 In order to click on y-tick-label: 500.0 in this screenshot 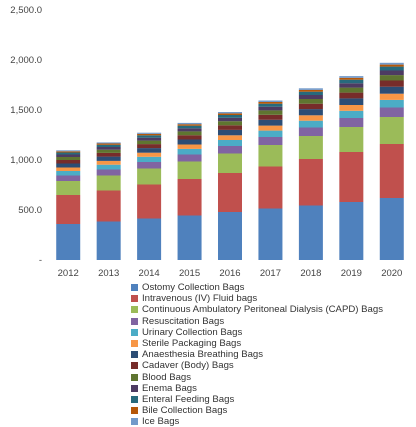, I will do `click(30, 210)`.